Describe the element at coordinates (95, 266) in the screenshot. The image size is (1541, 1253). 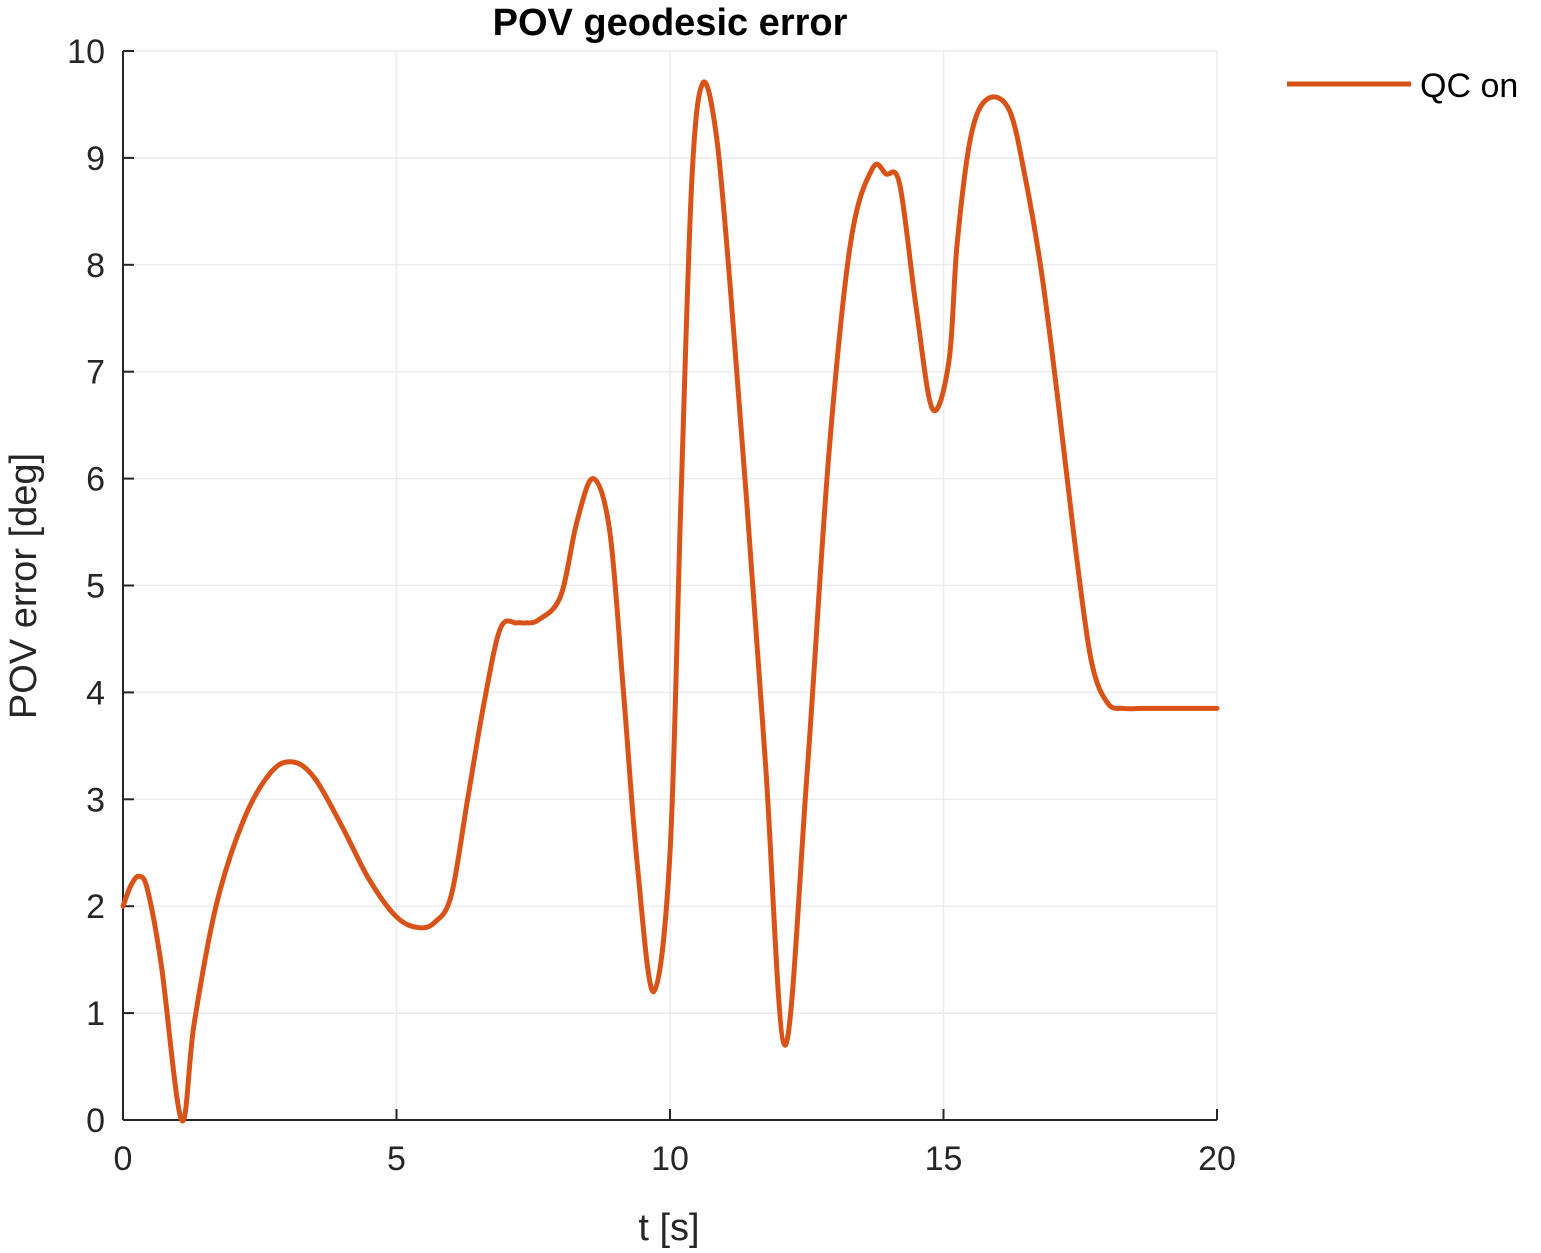
I see `y-tick-label: 8` at that location.